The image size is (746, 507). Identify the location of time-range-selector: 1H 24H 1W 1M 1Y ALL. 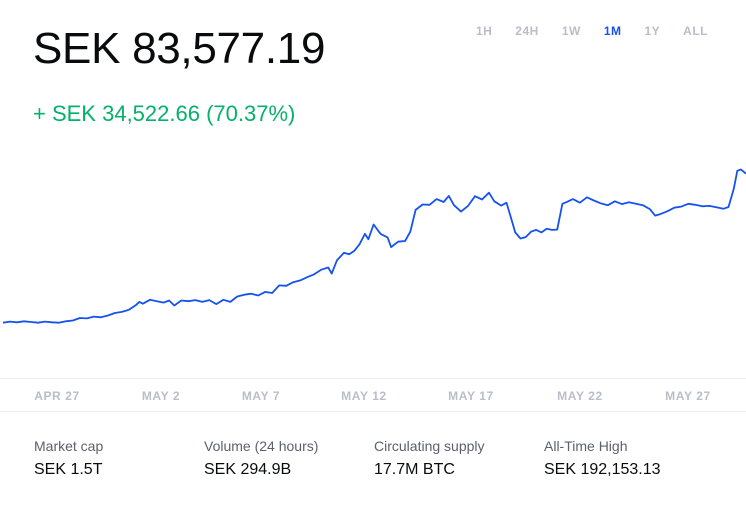
(580, 31).